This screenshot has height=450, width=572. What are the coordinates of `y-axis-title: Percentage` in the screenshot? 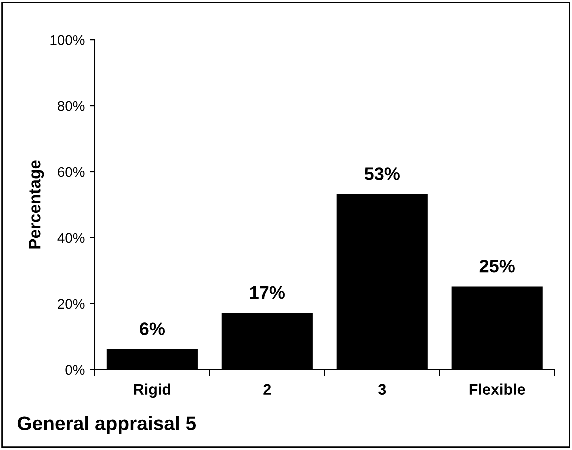 It's located at (36, 204).